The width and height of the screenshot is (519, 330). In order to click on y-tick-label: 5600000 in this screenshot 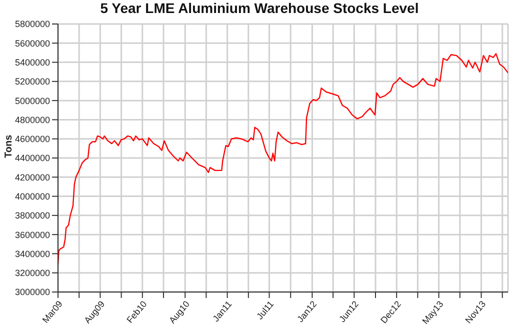, I will do `click(32, 43)`.